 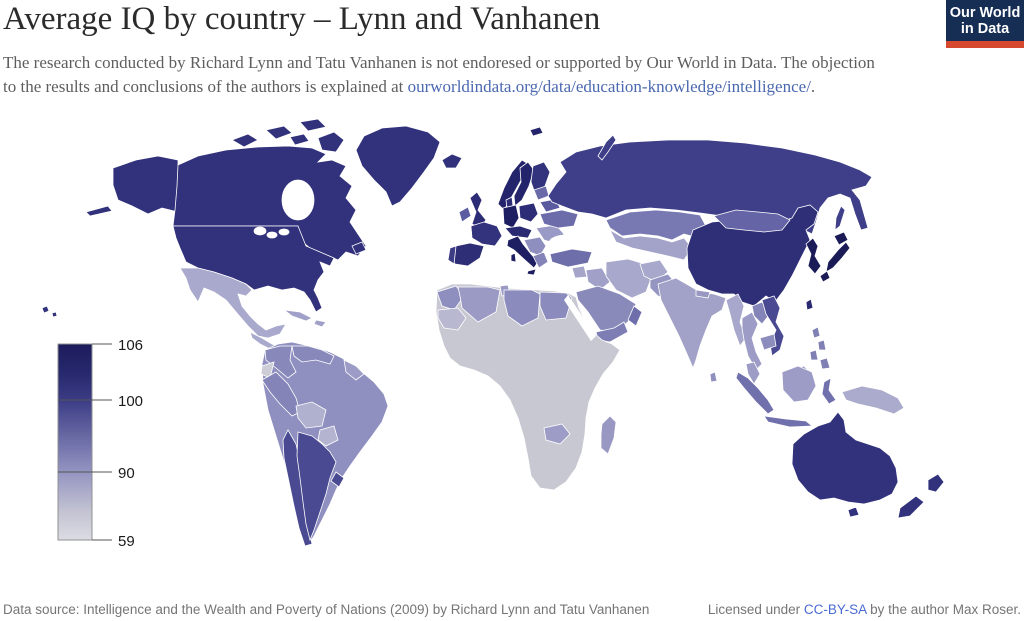 What do you see at coordinates (635, 316) in the screenshot?
I see `country-oman` at bounding box center [635, 316].